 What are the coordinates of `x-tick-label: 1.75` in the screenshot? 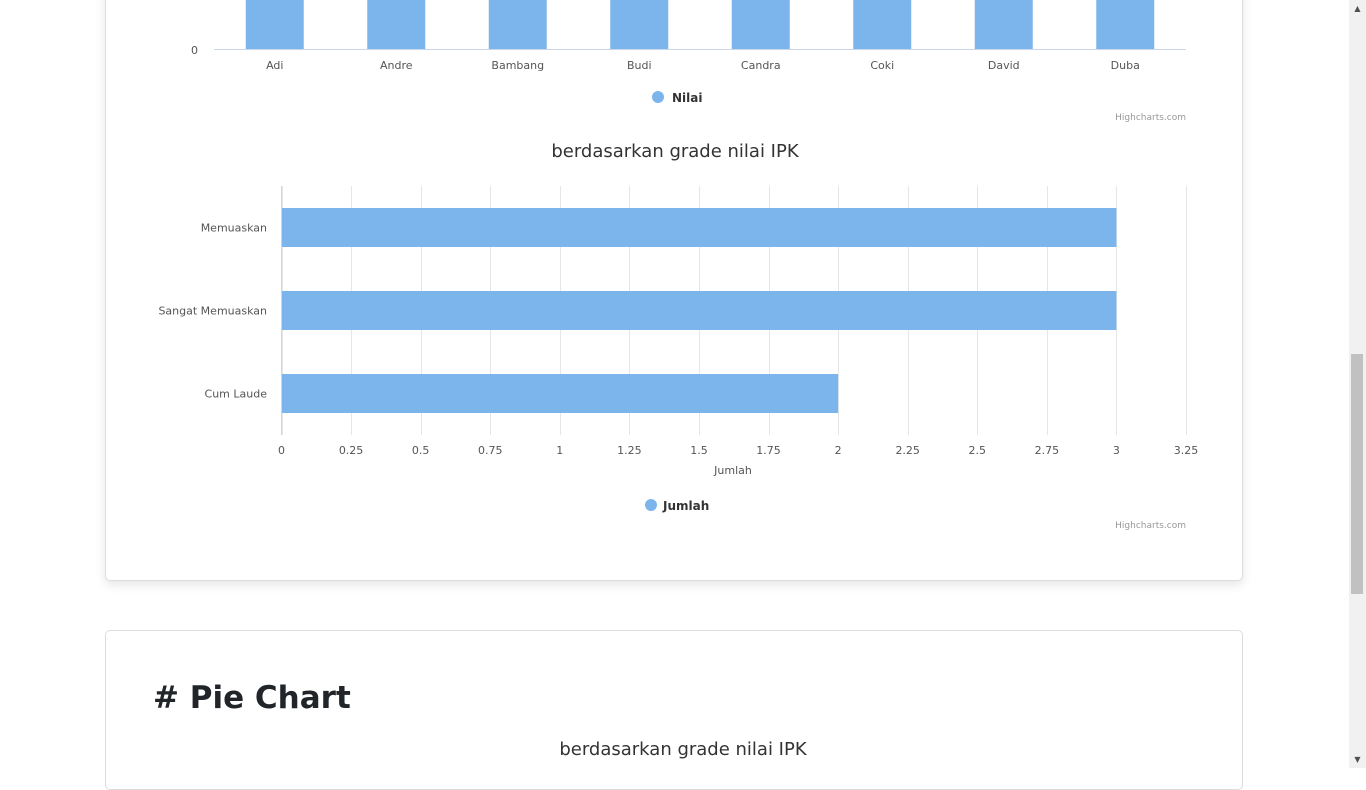 It's located at (768, 450).